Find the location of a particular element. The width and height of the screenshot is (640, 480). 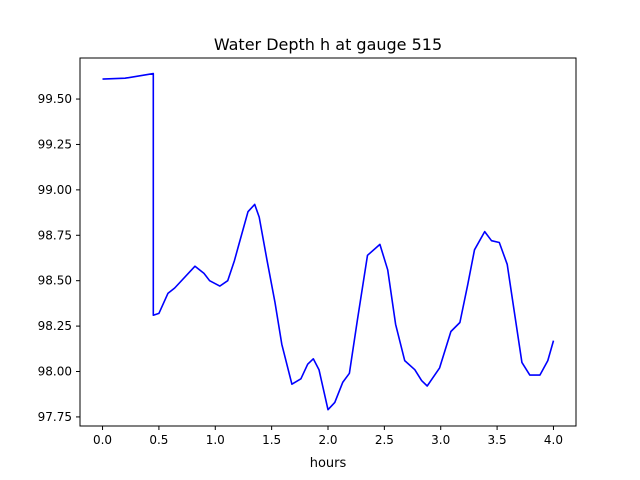

x-tick-label: 4.0 is located at coordinates (553, 440).